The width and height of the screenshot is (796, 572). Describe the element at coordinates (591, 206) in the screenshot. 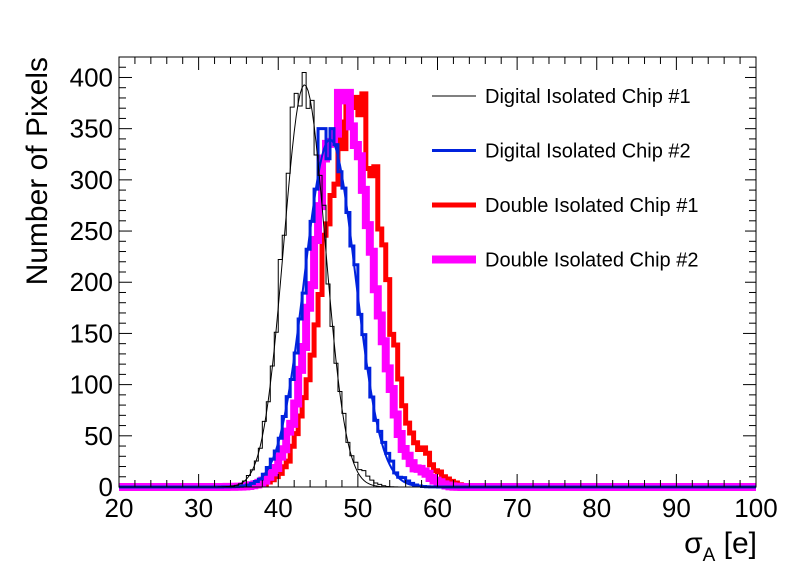

I see `legend-label-2: Double Isolated Chip #1` at that location.